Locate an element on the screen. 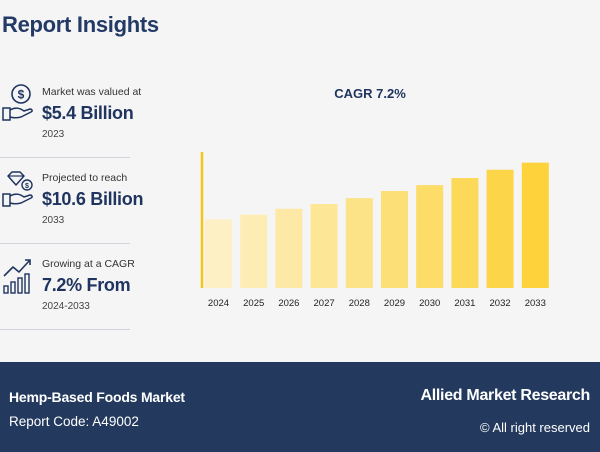 This screenshot has height=452, width=600. stat-year: 2023 is located at coordinates (53, 134).